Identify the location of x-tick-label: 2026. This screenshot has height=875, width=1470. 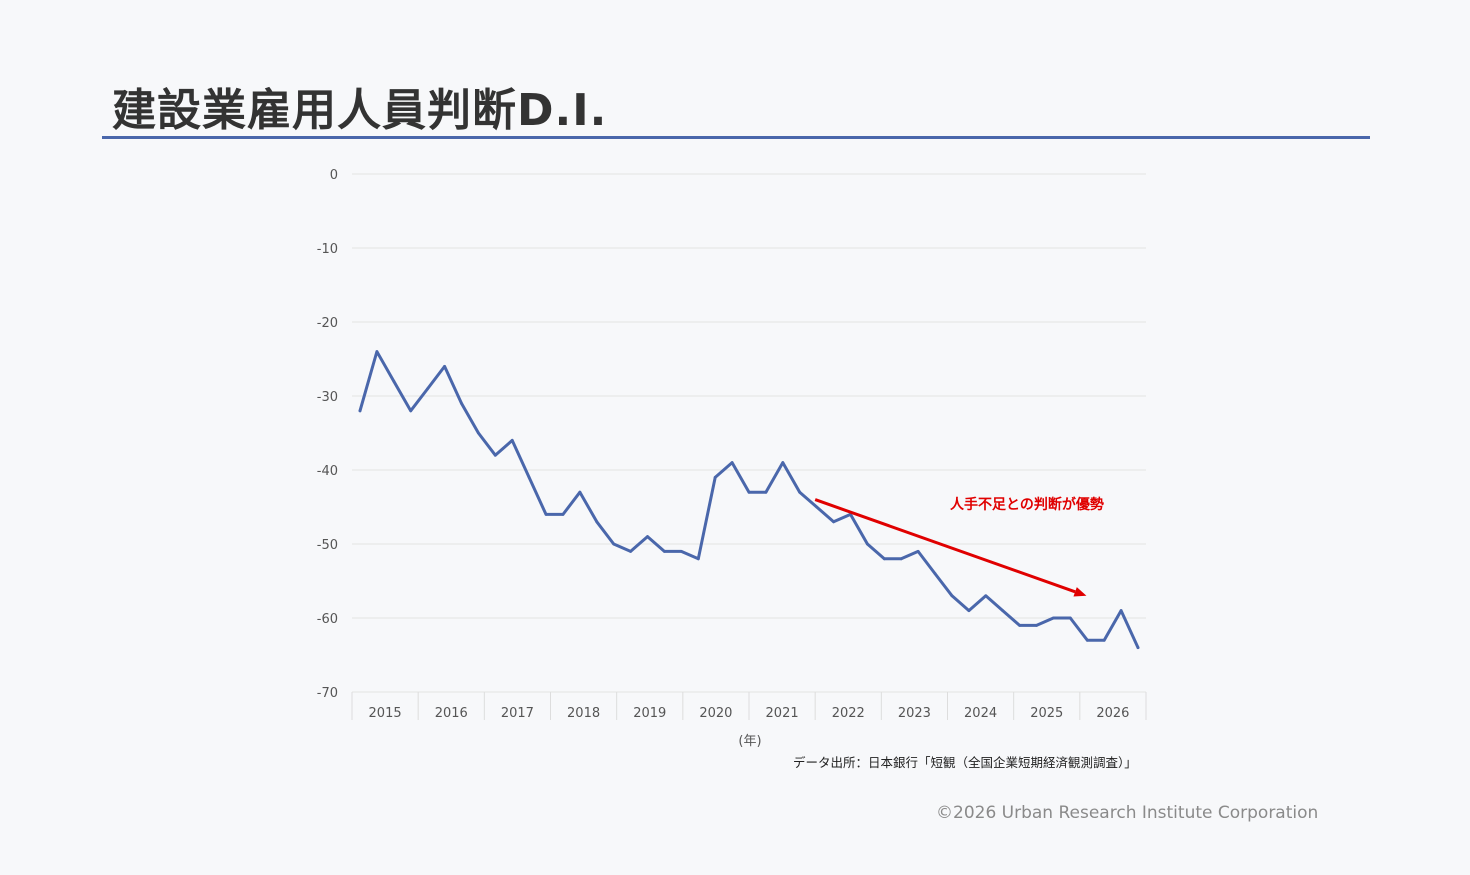
(1112, 713).